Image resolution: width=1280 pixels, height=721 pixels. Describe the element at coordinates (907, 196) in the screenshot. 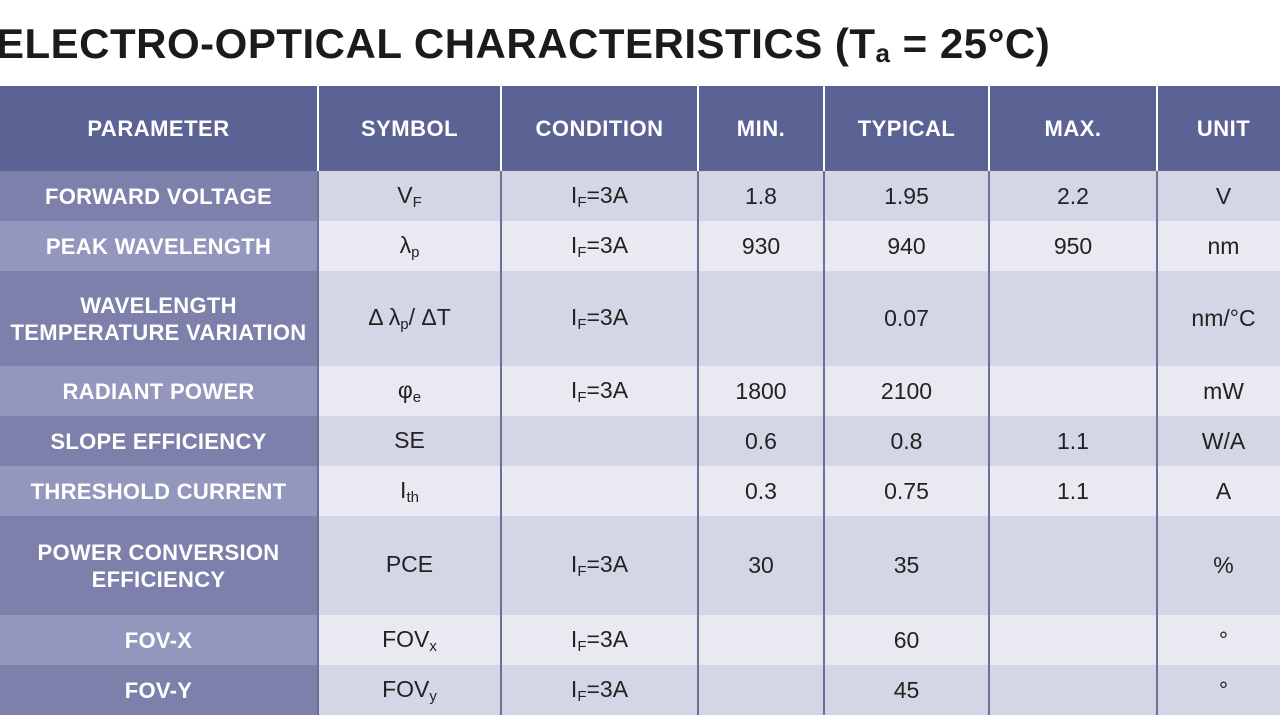

I see `cell-typical: 1.95` at that location.